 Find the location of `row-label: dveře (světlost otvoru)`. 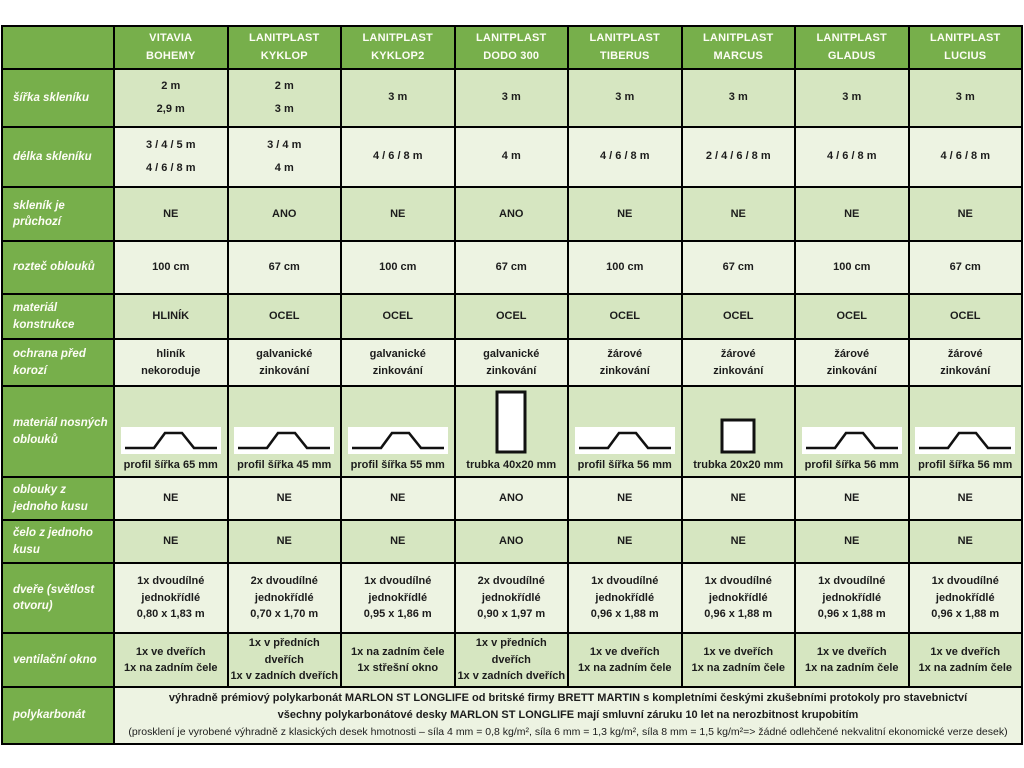

row-label: dveře (světlost otvoru) is located at coordinates (58, 598).